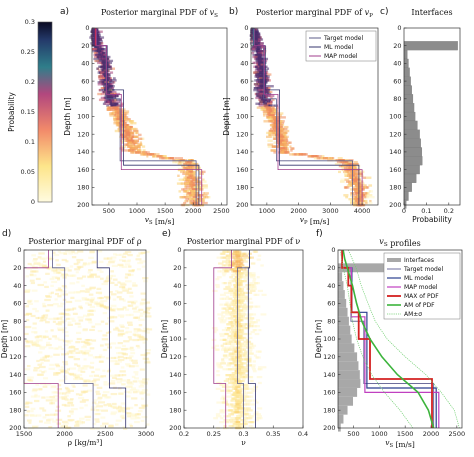 The height and width of the screenshot is (457, 474). I want to click on x-tick-label: 2000, so click(298, 211).